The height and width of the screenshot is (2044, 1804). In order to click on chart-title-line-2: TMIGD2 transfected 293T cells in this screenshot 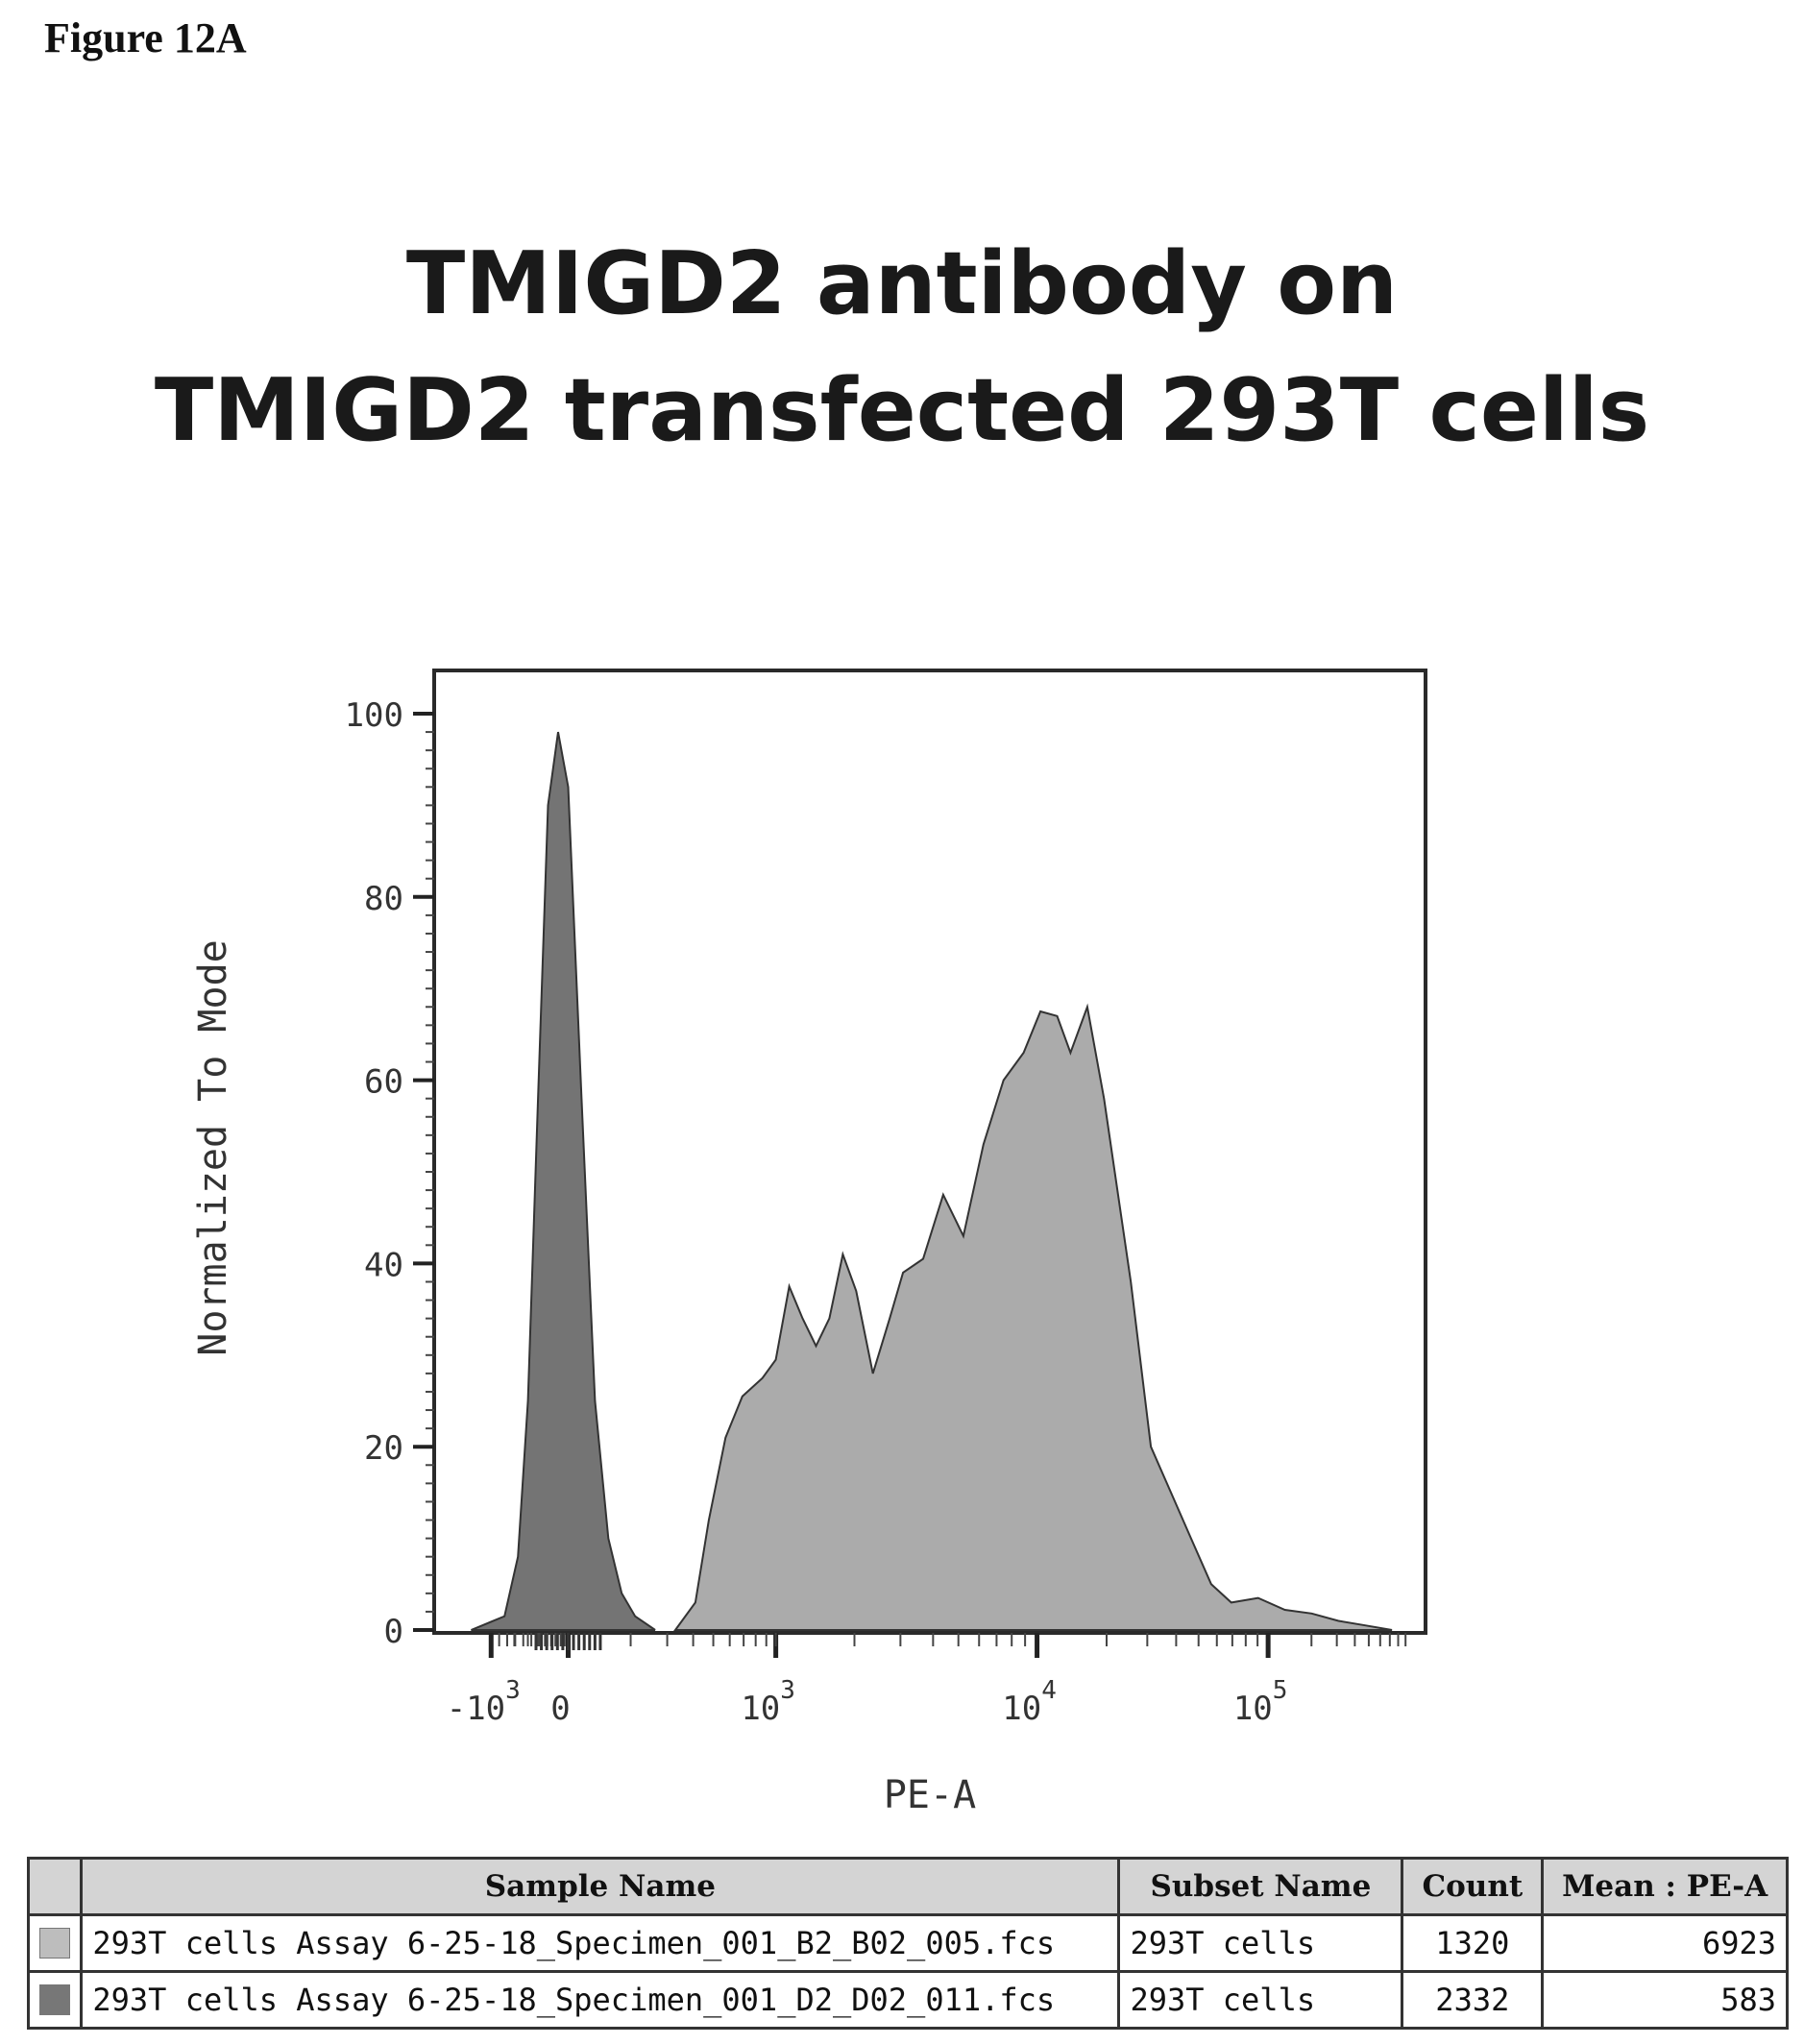, I will do `click(902, 410)`.